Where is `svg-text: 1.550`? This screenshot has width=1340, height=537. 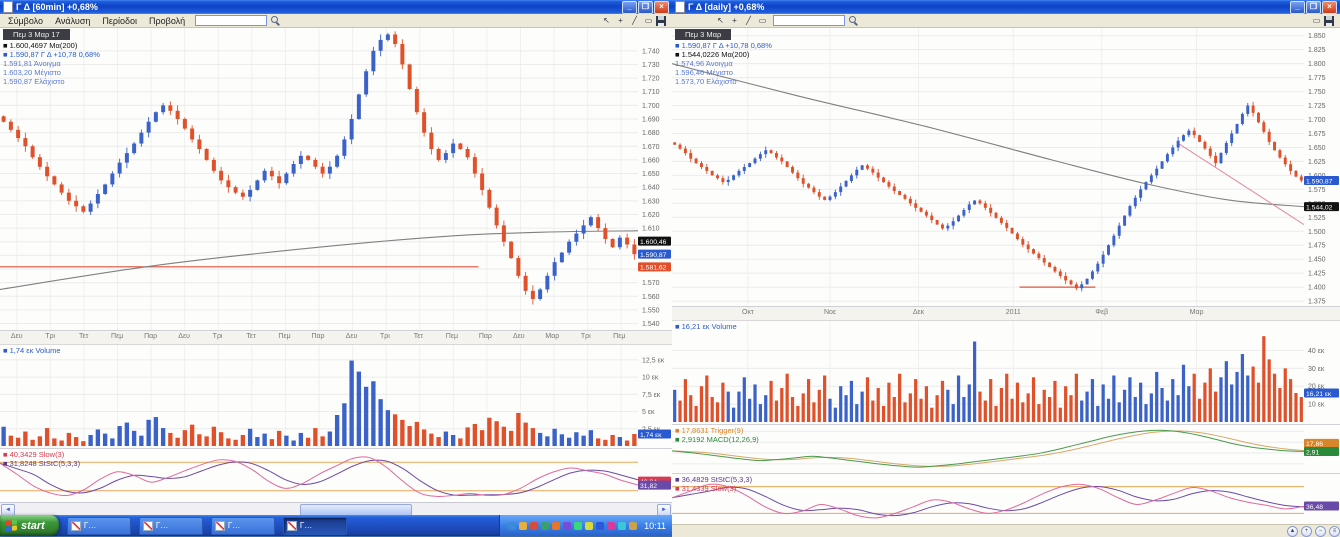
svg-text: 1.550 is located at coordinates (651, 310).